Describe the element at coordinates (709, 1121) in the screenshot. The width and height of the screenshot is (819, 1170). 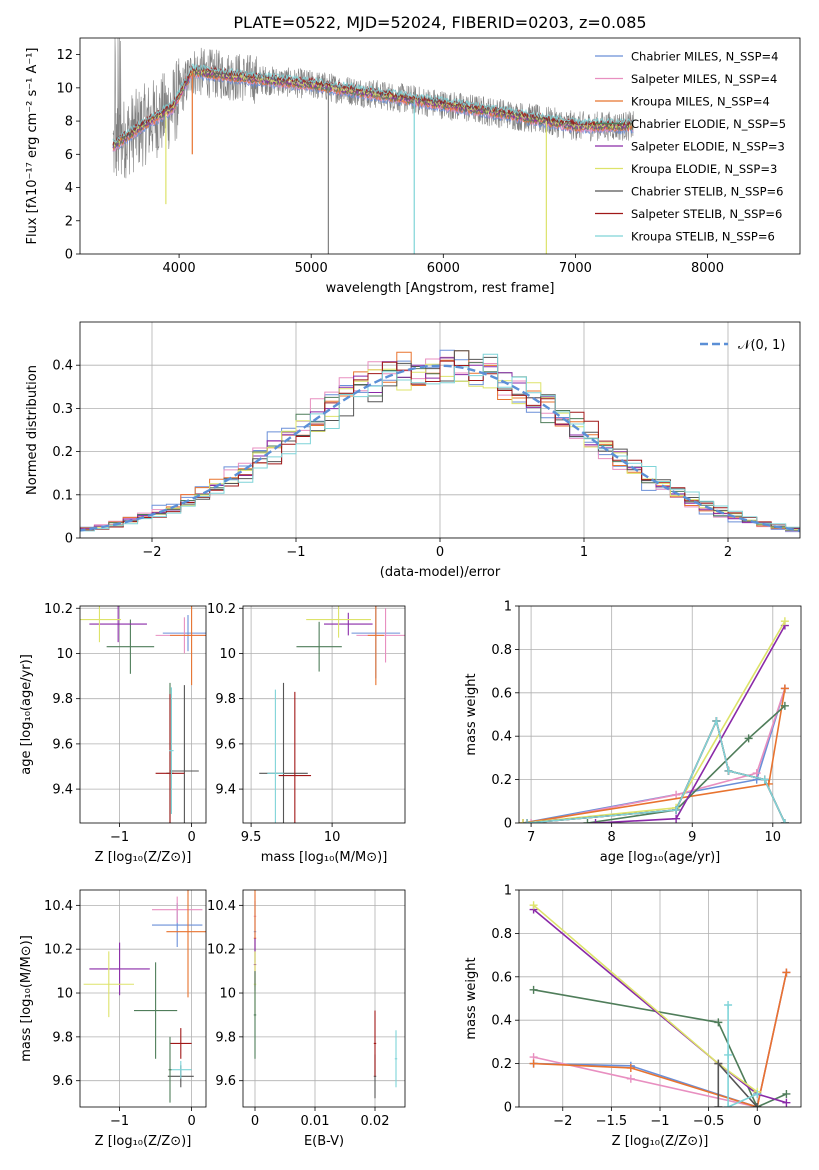
I see `x-tick-label: −0.5` at that location.